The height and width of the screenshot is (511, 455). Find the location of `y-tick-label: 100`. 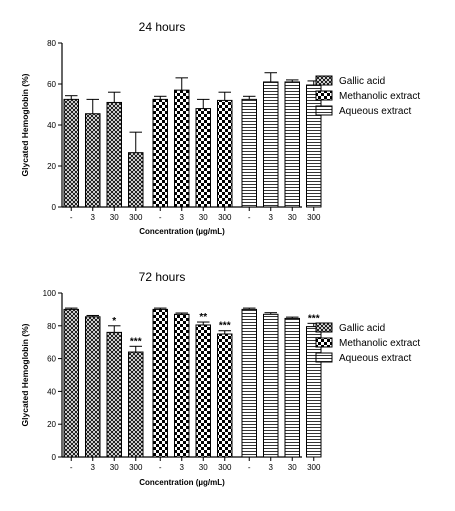

y-tick-label: 100 is located at coordinates (50, 293).